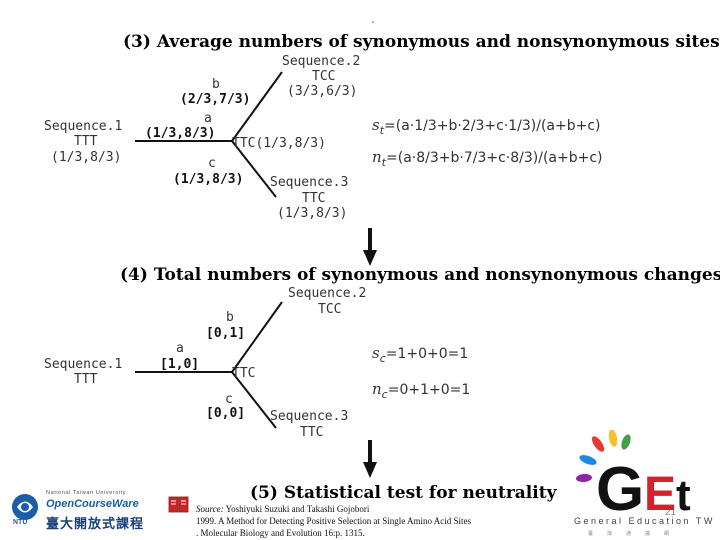 The width and height of the screenshot is (720, 540). I want to click on s3-seq1-codon: TTT, so click(86, 141).